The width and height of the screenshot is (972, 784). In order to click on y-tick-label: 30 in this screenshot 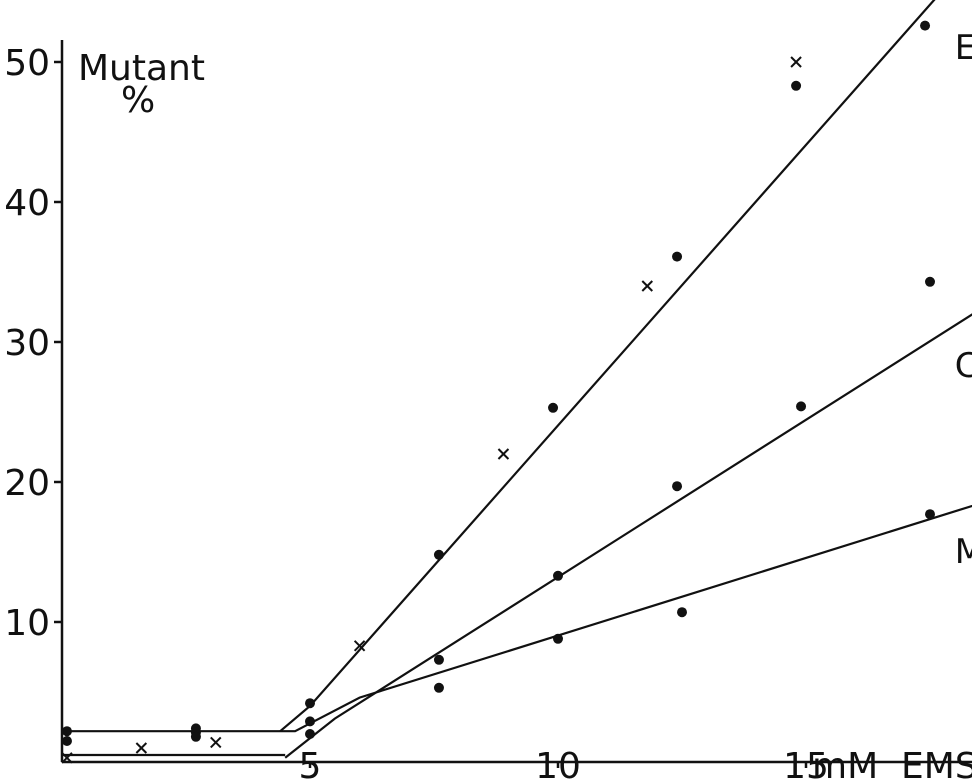, I will do `click(27, 343)`.